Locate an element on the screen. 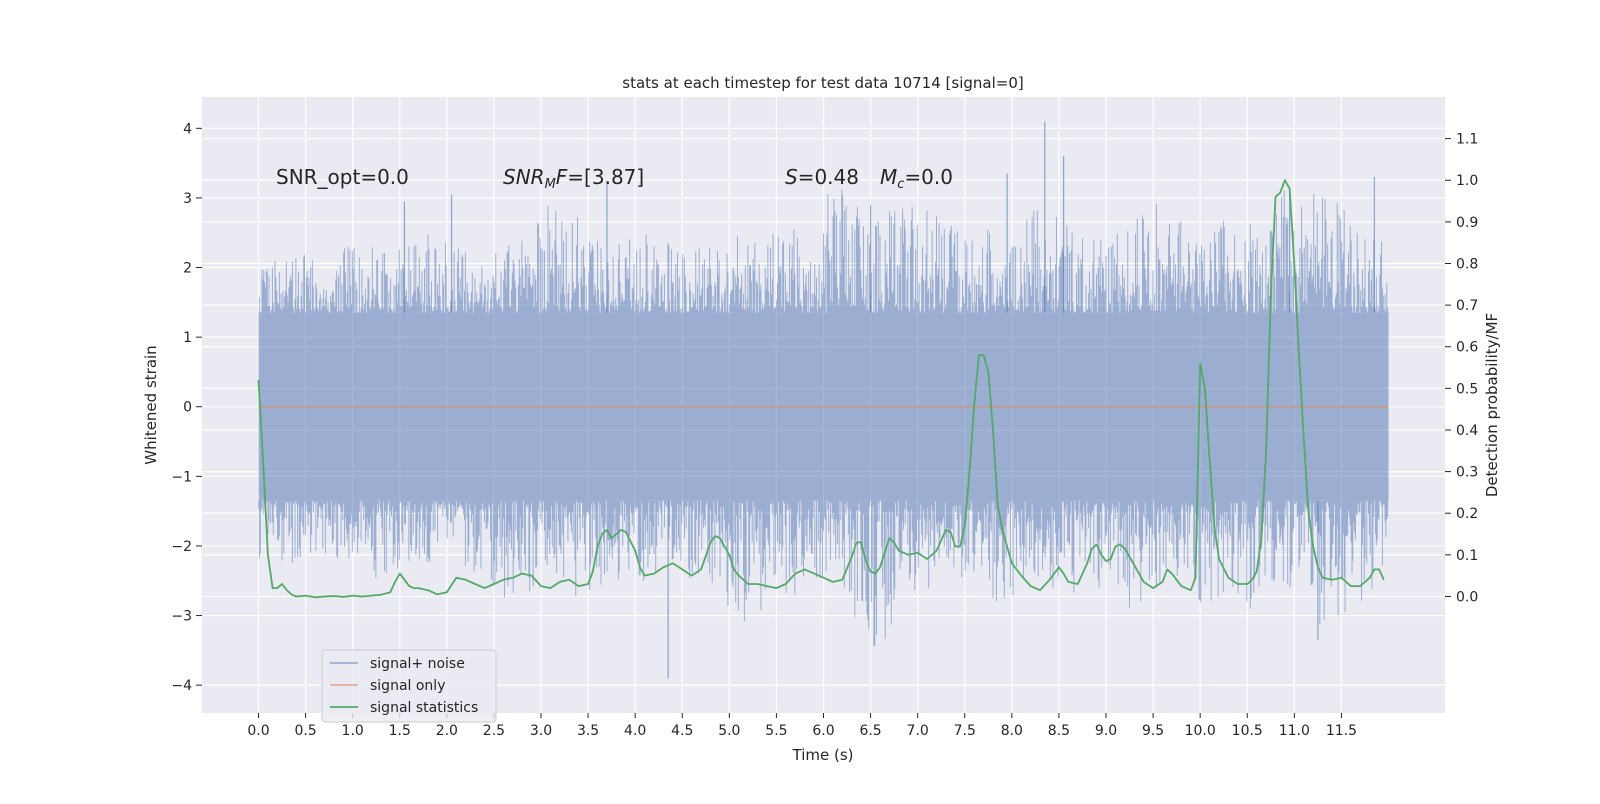 This screenshot has width=1600, height=804. y2-tick-label: 0.2 is located at coordinates (1467, 514).